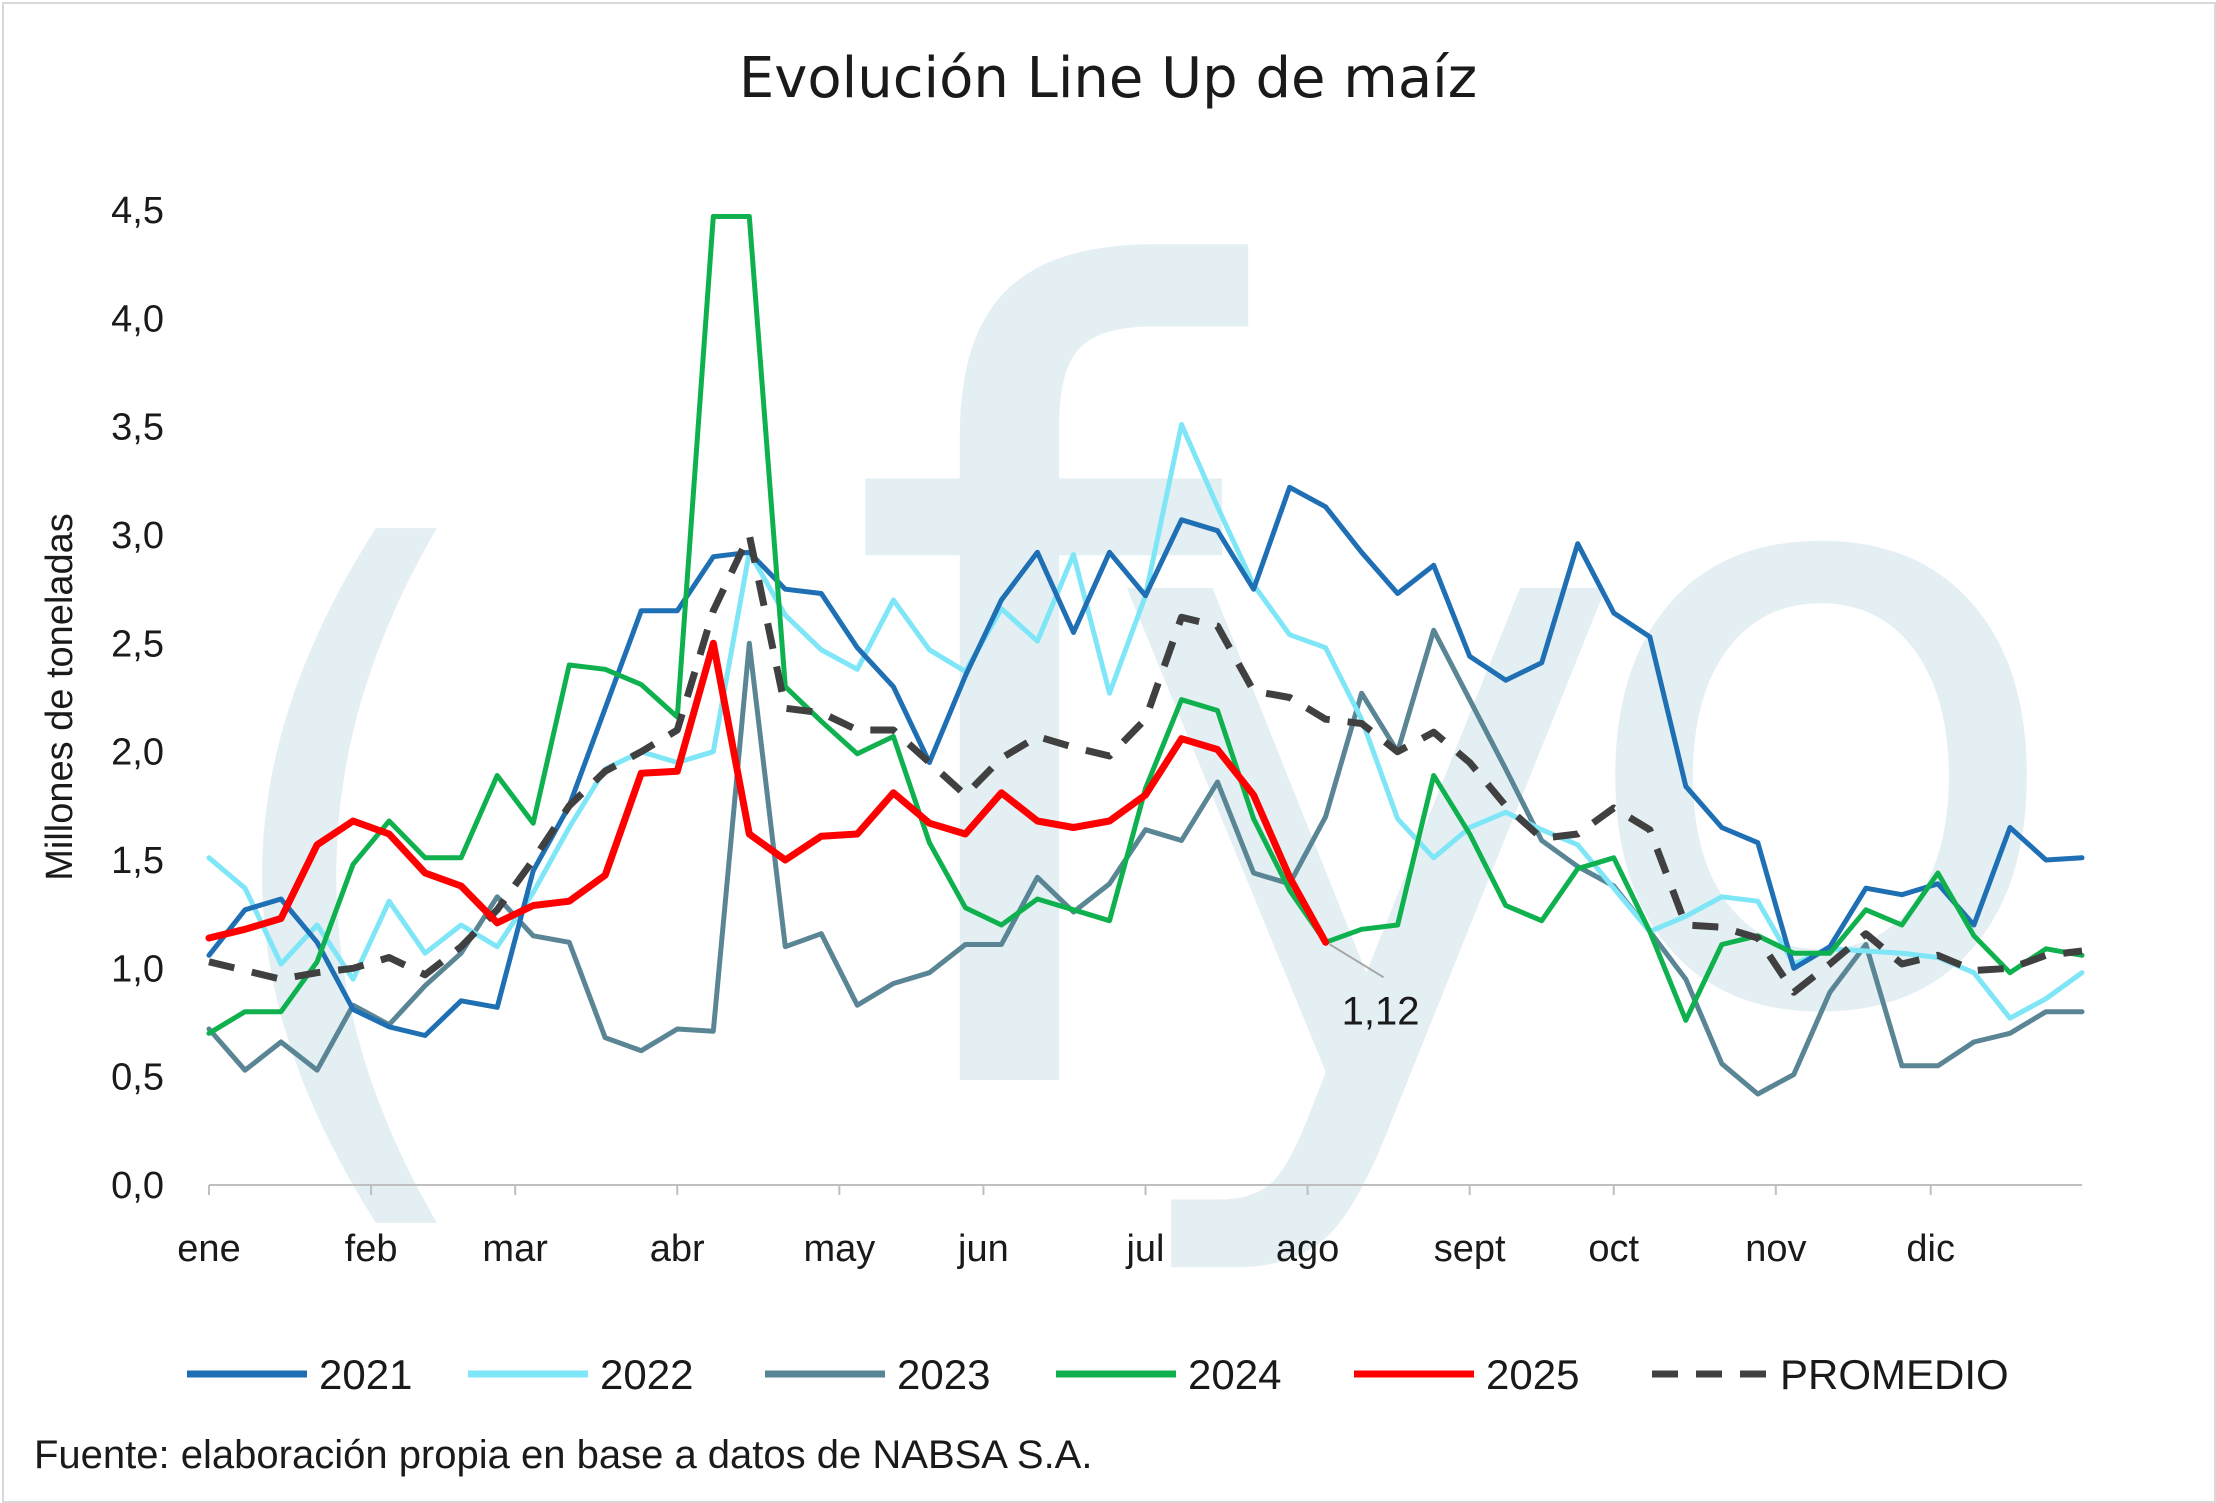 The width and height of the screenshot is (2216, 1503). What do you see at coordinates (1381, 1011) in the screenshot?
I see `annotation-label: 1,12` at bounding box center [1381, 1011].